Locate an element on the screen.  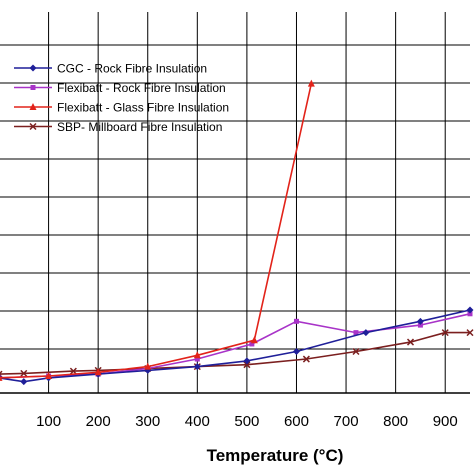
legend-item: SBP- Millboard Fibre Insulation is located at coordinates (118, 127).